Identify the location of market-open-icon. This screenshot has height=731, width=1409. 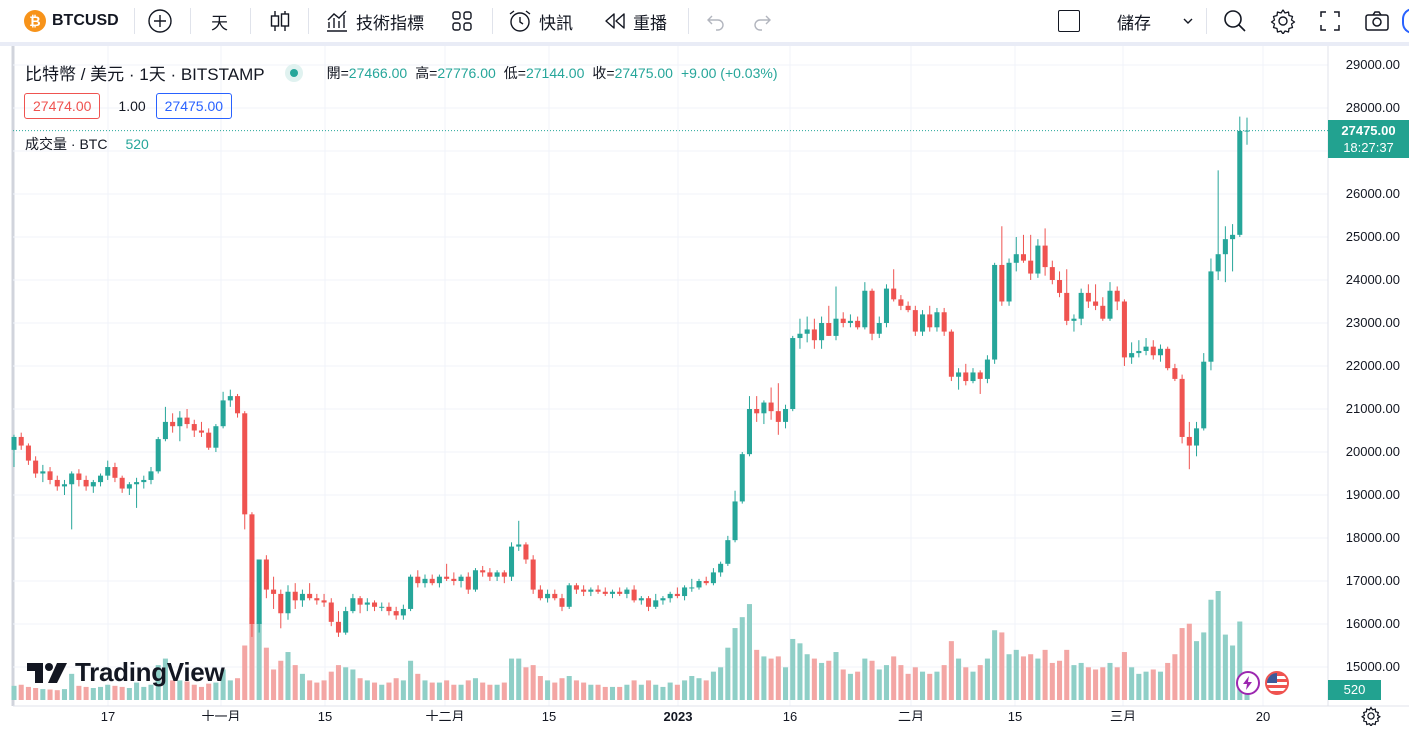
(293, 72).